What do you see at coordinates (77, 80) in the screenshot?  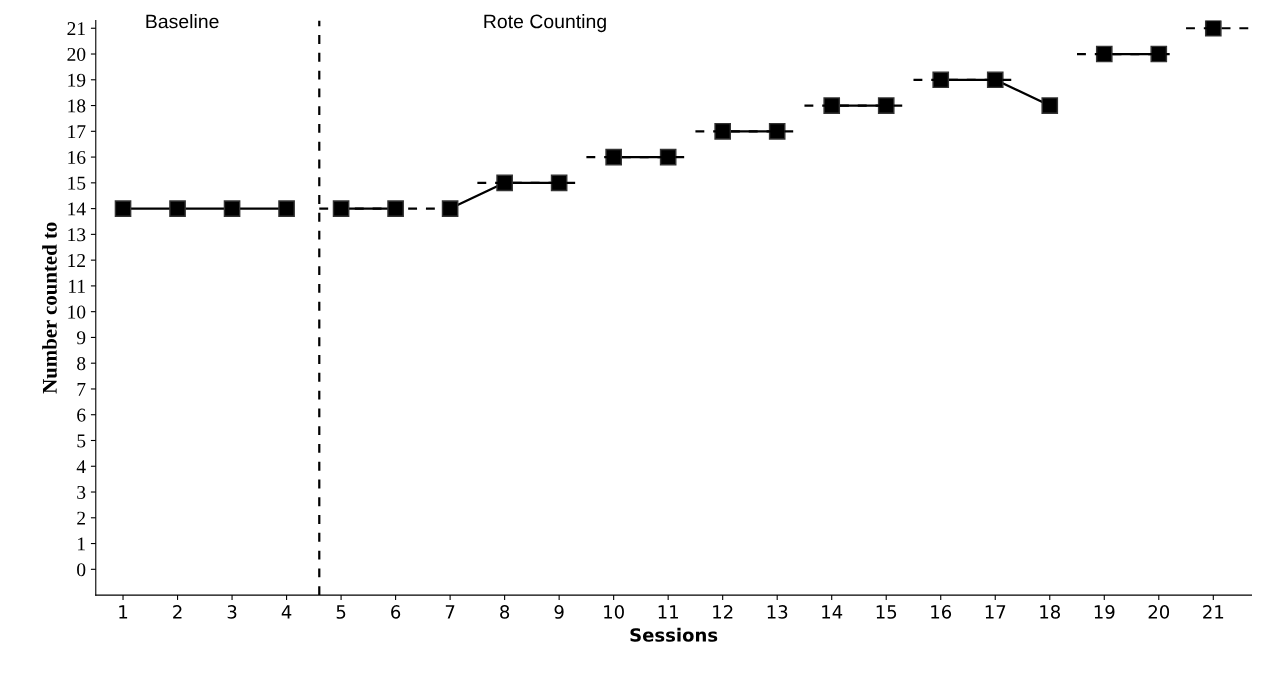 I see `y-tick-label: 19` at bounding box center [77, 80].